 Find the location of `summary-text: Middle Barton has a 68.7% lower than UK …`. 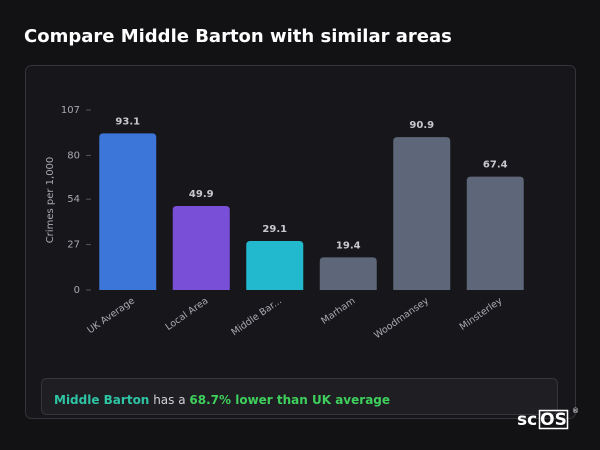

summary-text: Middle Barton has a 68.7% lower than UK … is located at coordinates (222, 400).